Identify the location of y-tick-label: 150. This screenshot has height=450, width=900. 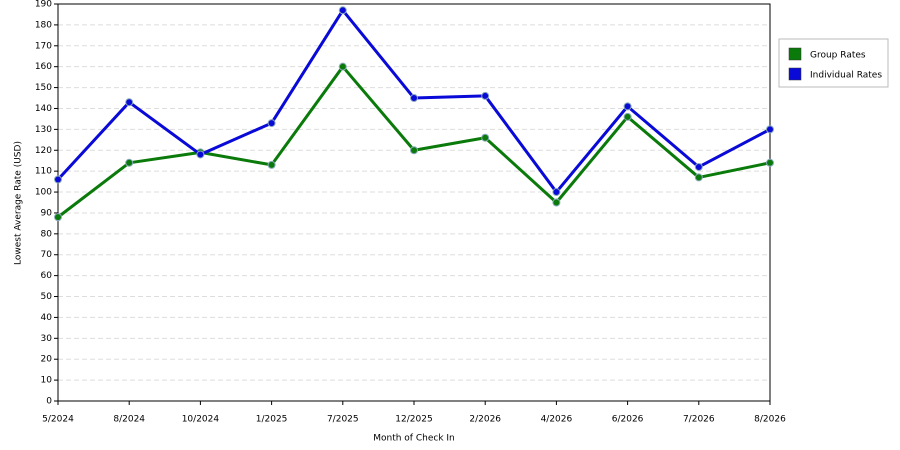
(43, 88).